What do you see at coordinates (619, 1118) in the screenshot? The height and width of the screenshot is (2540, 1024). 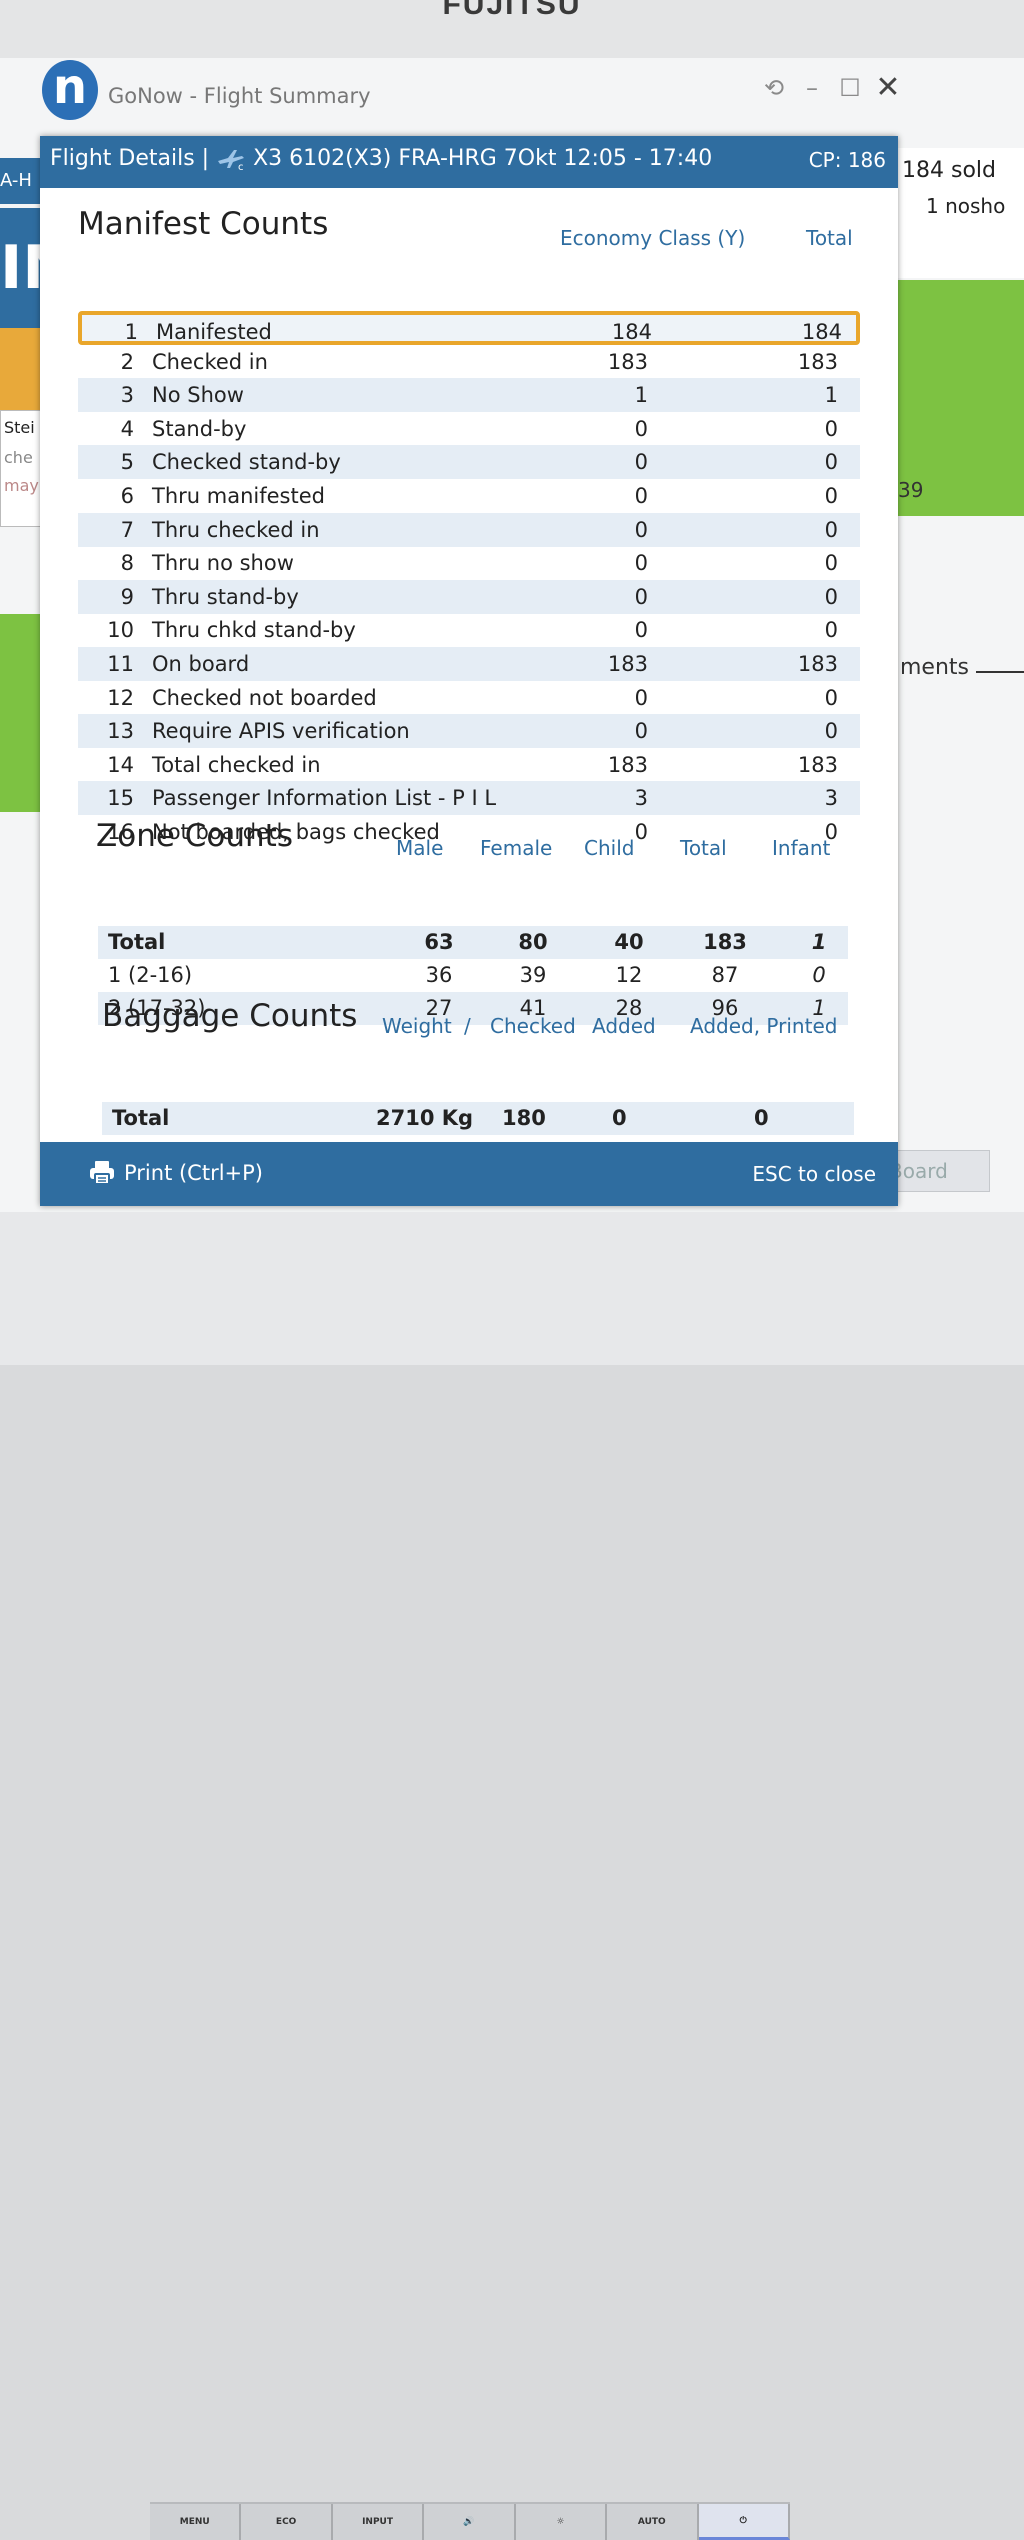 I see `baggage-added: 0` at bounding box center [619, 1118].